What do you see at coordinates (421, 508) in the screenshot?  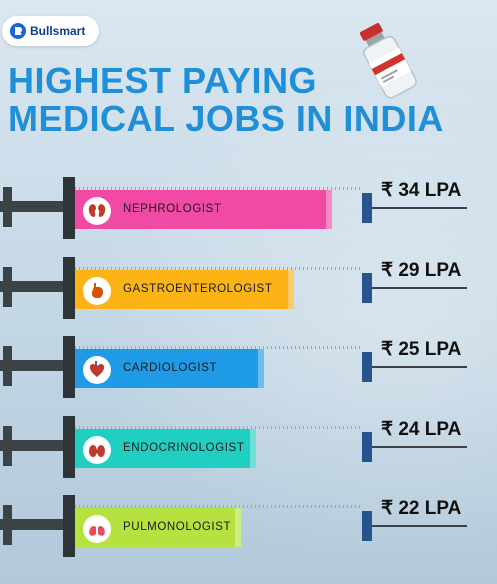 I see `value-label: ₹ 22 LPA` at bounding box center [421, 508].